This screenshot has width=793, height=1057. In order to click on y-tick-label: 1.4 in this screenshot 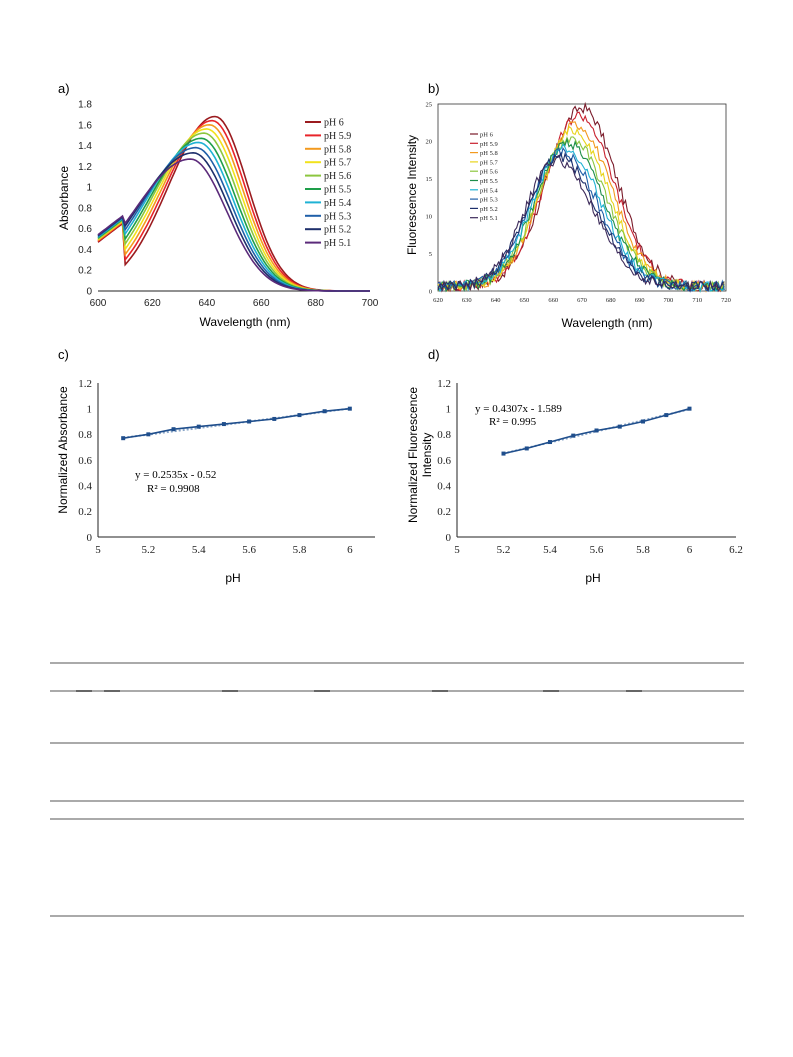, I will do `click(85, 146)`.